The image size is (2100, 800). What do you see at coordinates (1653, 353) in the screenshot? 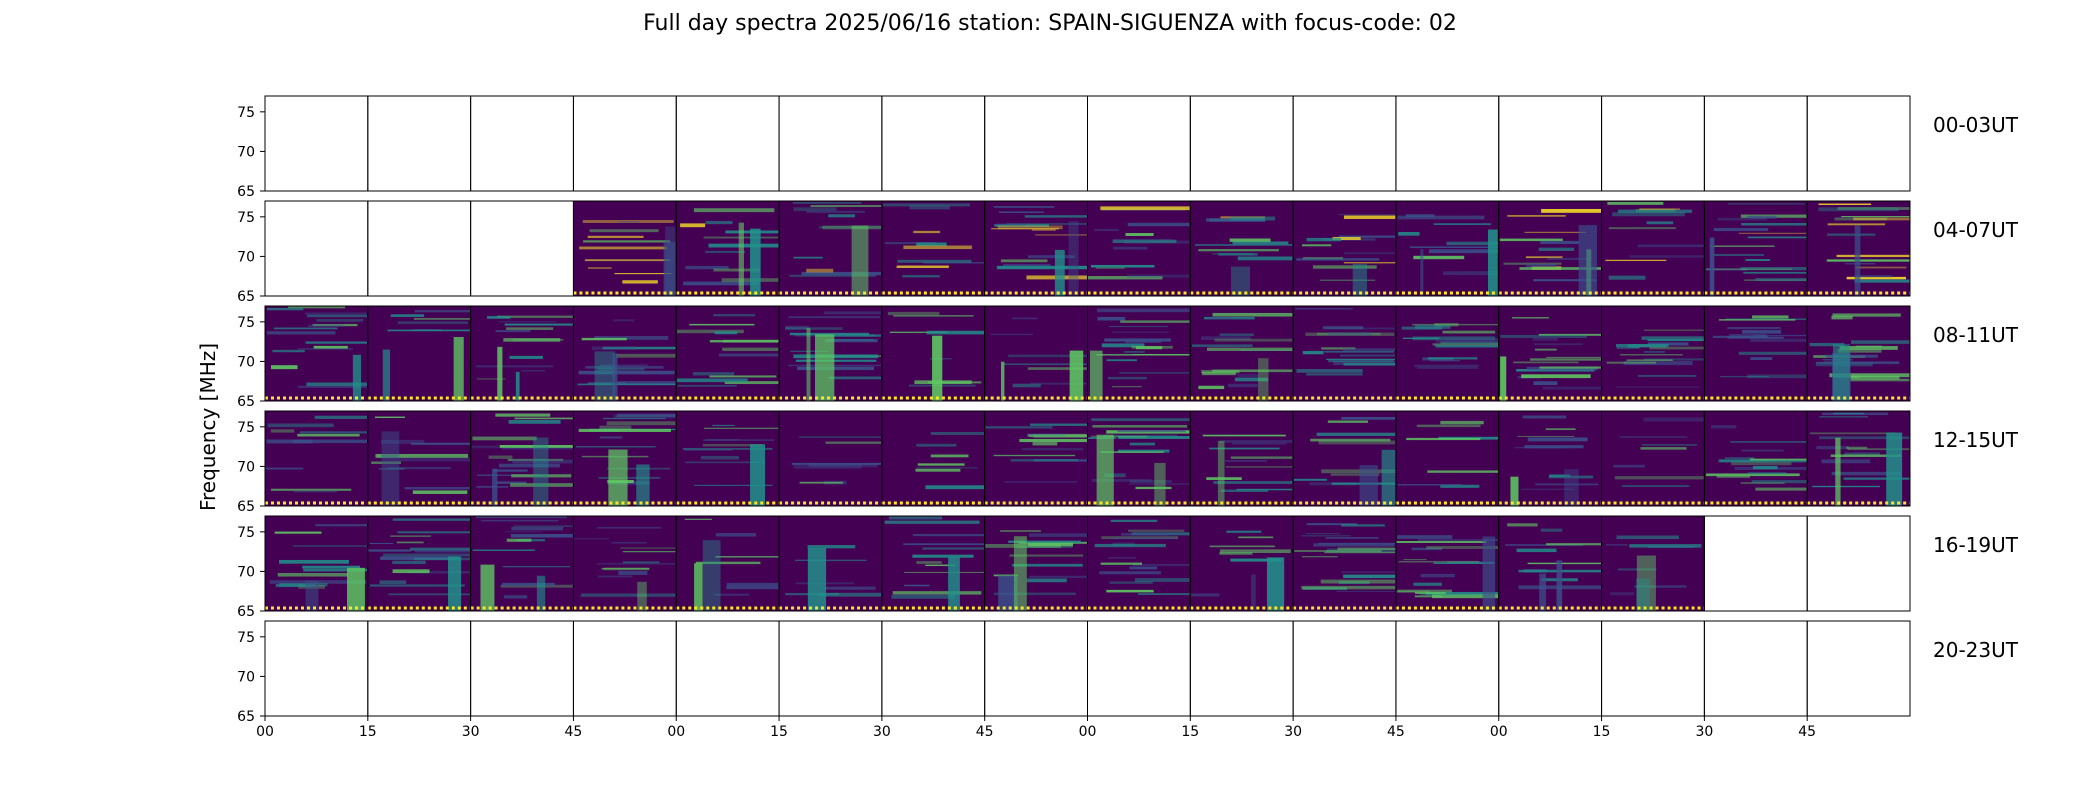
I see `spectrum-background` at bounding box center [1653, 353].